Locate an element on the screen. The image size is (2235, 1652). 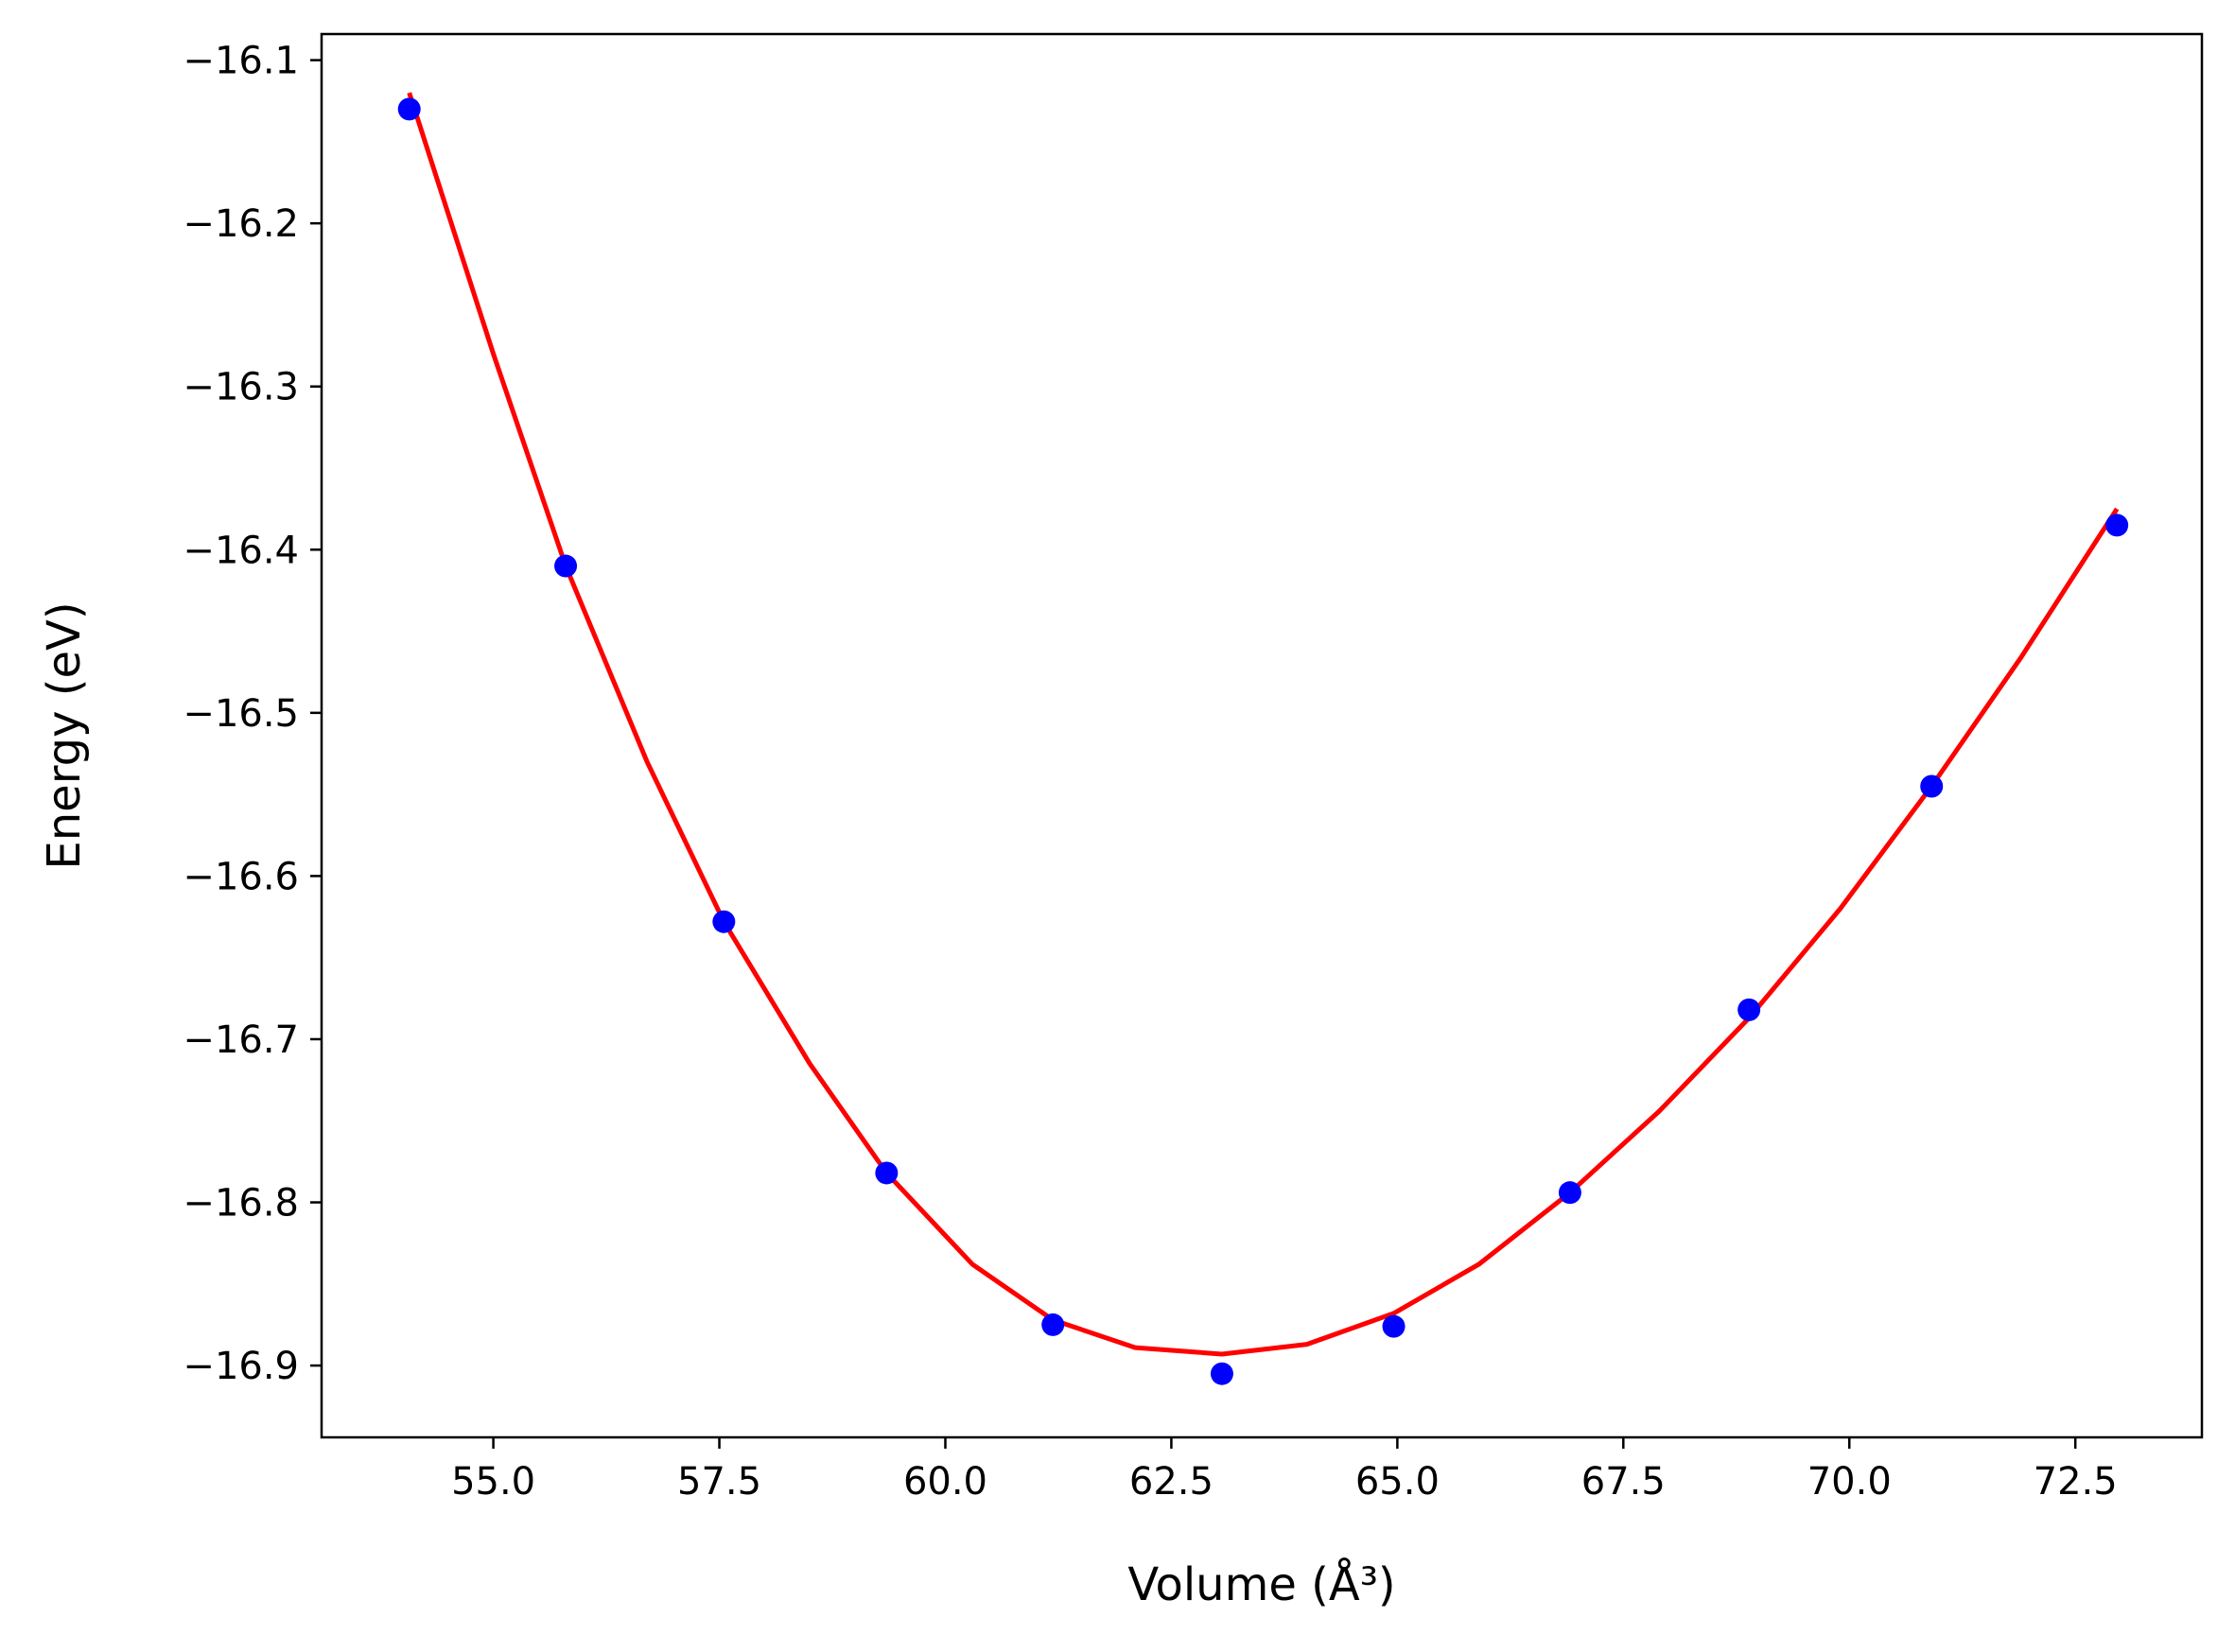
x-axis-label: Volume (Å³) is located at coordinates (1261, 1584).